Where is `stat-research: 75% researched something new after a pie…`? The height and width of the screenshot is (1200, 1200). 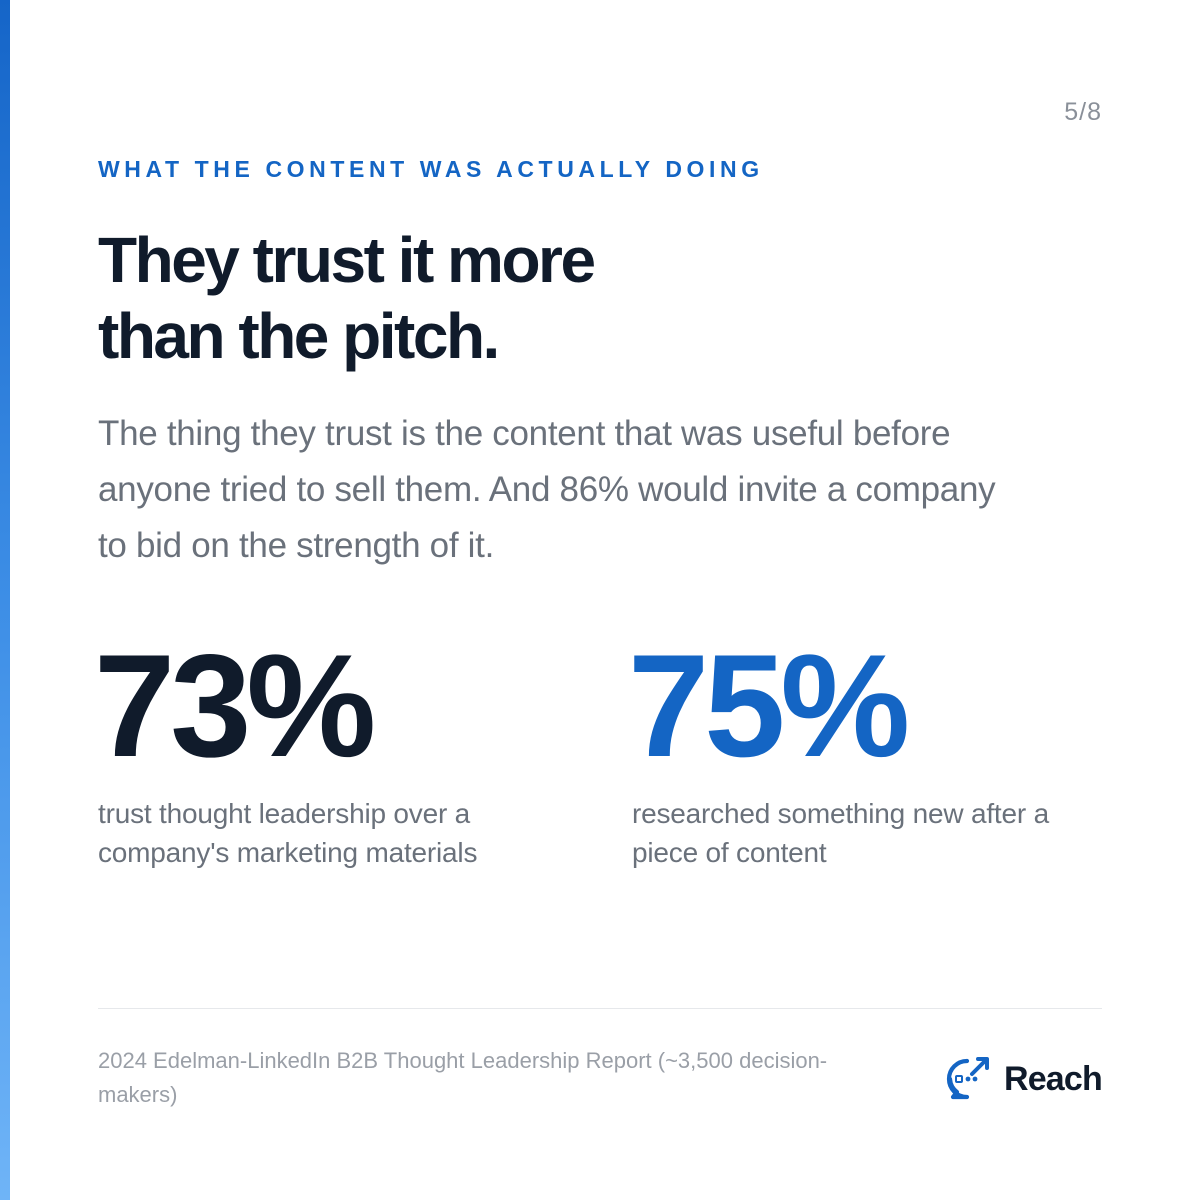
stat-research: 75% researched something new after a pie… is located at coordinates (865, 752).